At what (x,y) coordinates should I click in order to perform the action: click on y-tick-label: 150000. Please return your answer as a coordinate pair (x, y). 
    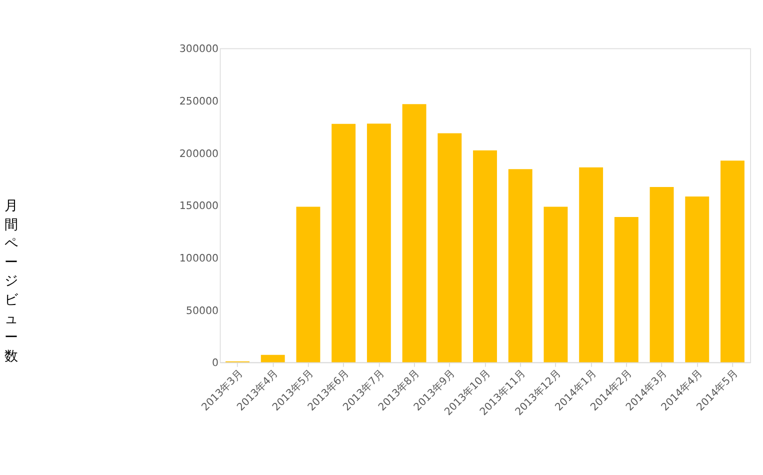
    Looking at the image, I should click on (199, 206).